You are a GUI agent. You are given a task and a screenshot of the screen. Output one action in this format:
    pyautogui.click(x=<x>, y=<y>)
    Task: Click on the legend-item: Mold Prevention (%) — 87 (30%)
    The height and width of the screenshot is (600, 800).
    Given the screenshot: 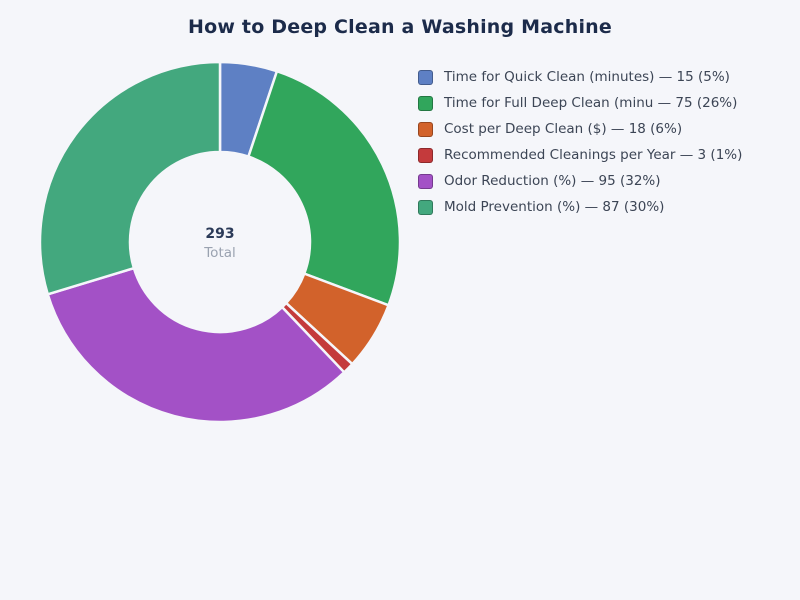 What is the action you would take?
    pyautogui.click(x=580, y=207)
    